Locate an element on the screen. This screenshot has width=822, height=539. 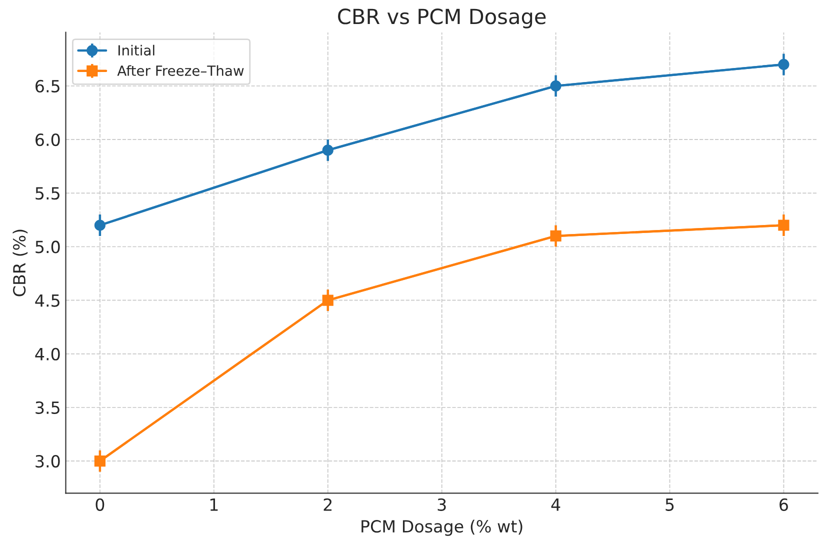
x-axis-title: PCM Dosage (% wt) is located at coordinates (442, 528).